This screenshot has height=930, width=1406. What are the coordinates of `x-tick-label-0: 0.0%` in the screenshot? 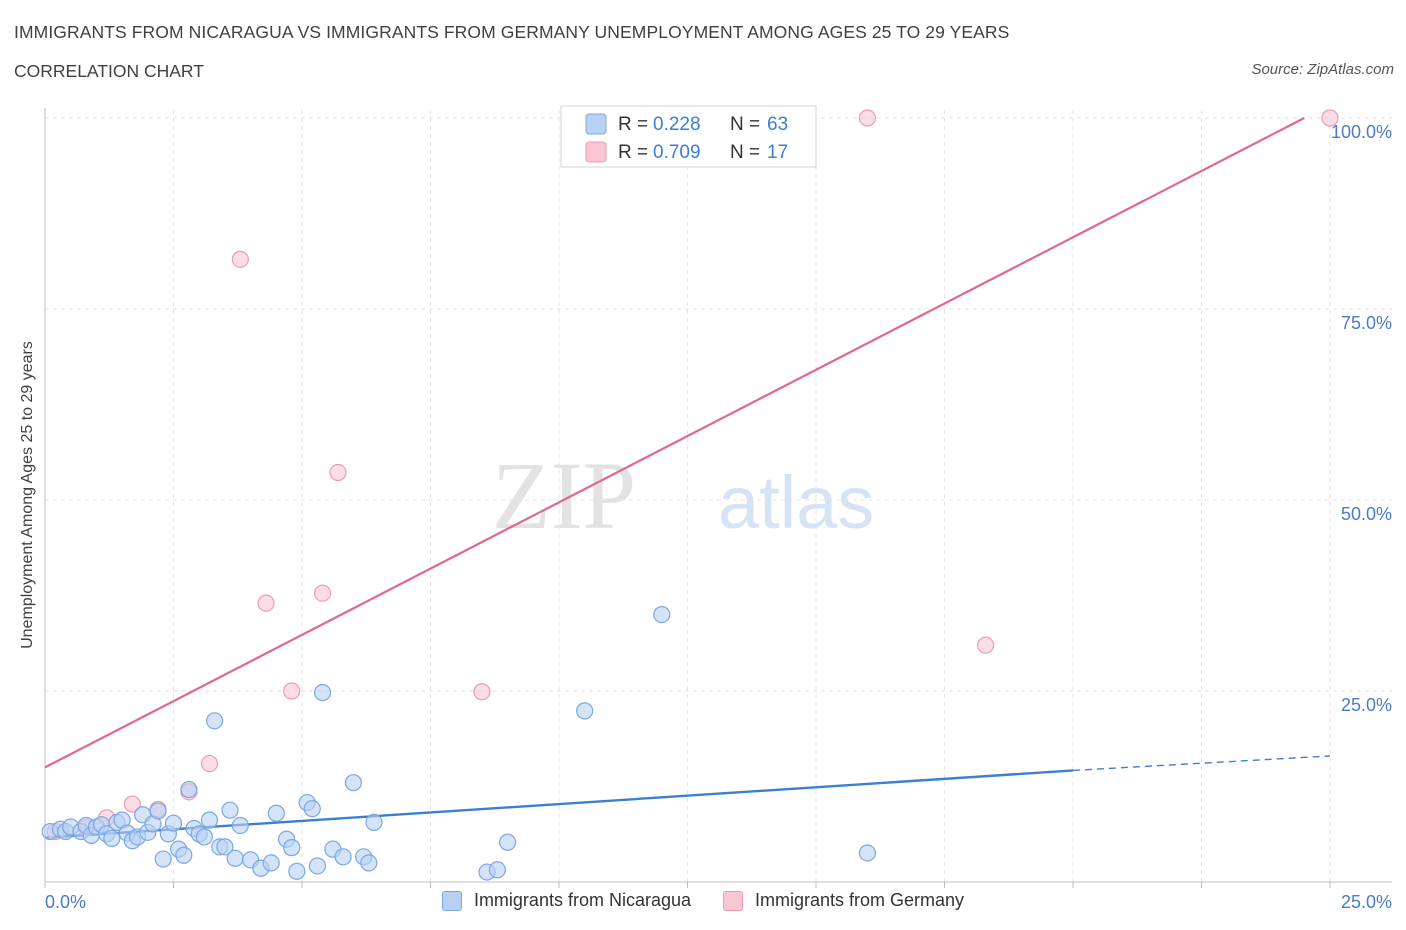 It's located at (65, 902).